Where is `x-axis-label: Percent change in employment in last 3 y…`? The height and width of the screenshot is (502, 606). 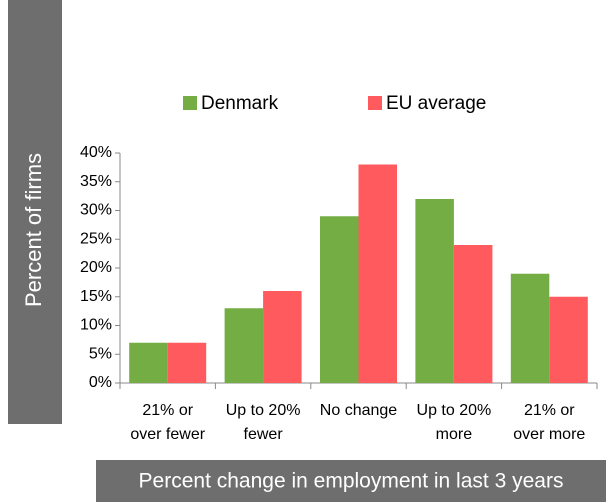
x-axis-label: Percent change in employment in last 3 y… is located at coordinates (351, 481).